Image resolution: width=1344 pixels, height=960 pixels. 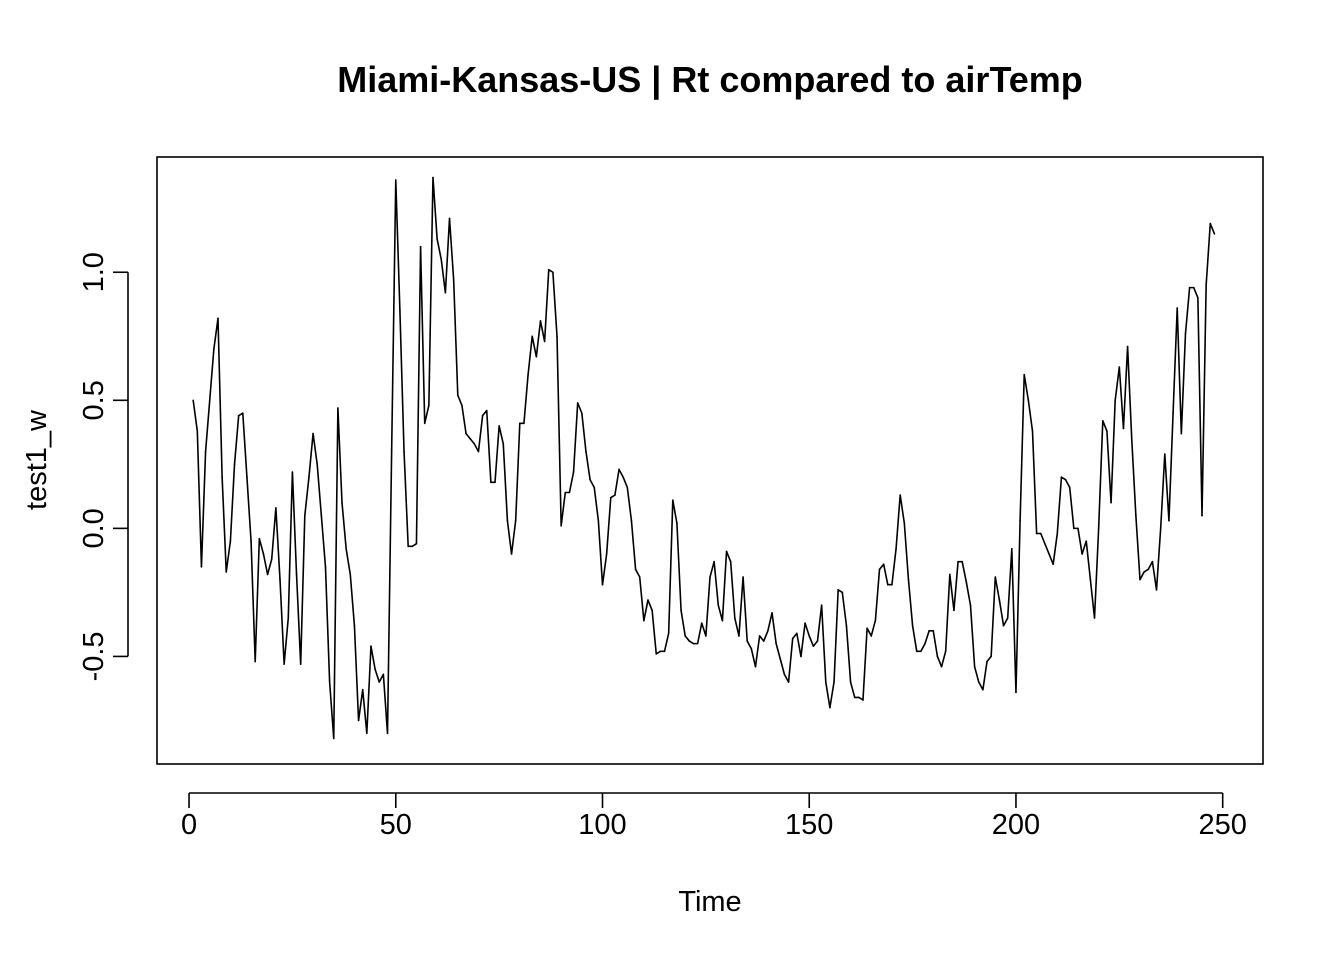 What do you see at coordinates (103, 466) in the screenshot?
I see `y-axis: -0.5 0.0 0.5 1.0` at bounding box center [103, 466].